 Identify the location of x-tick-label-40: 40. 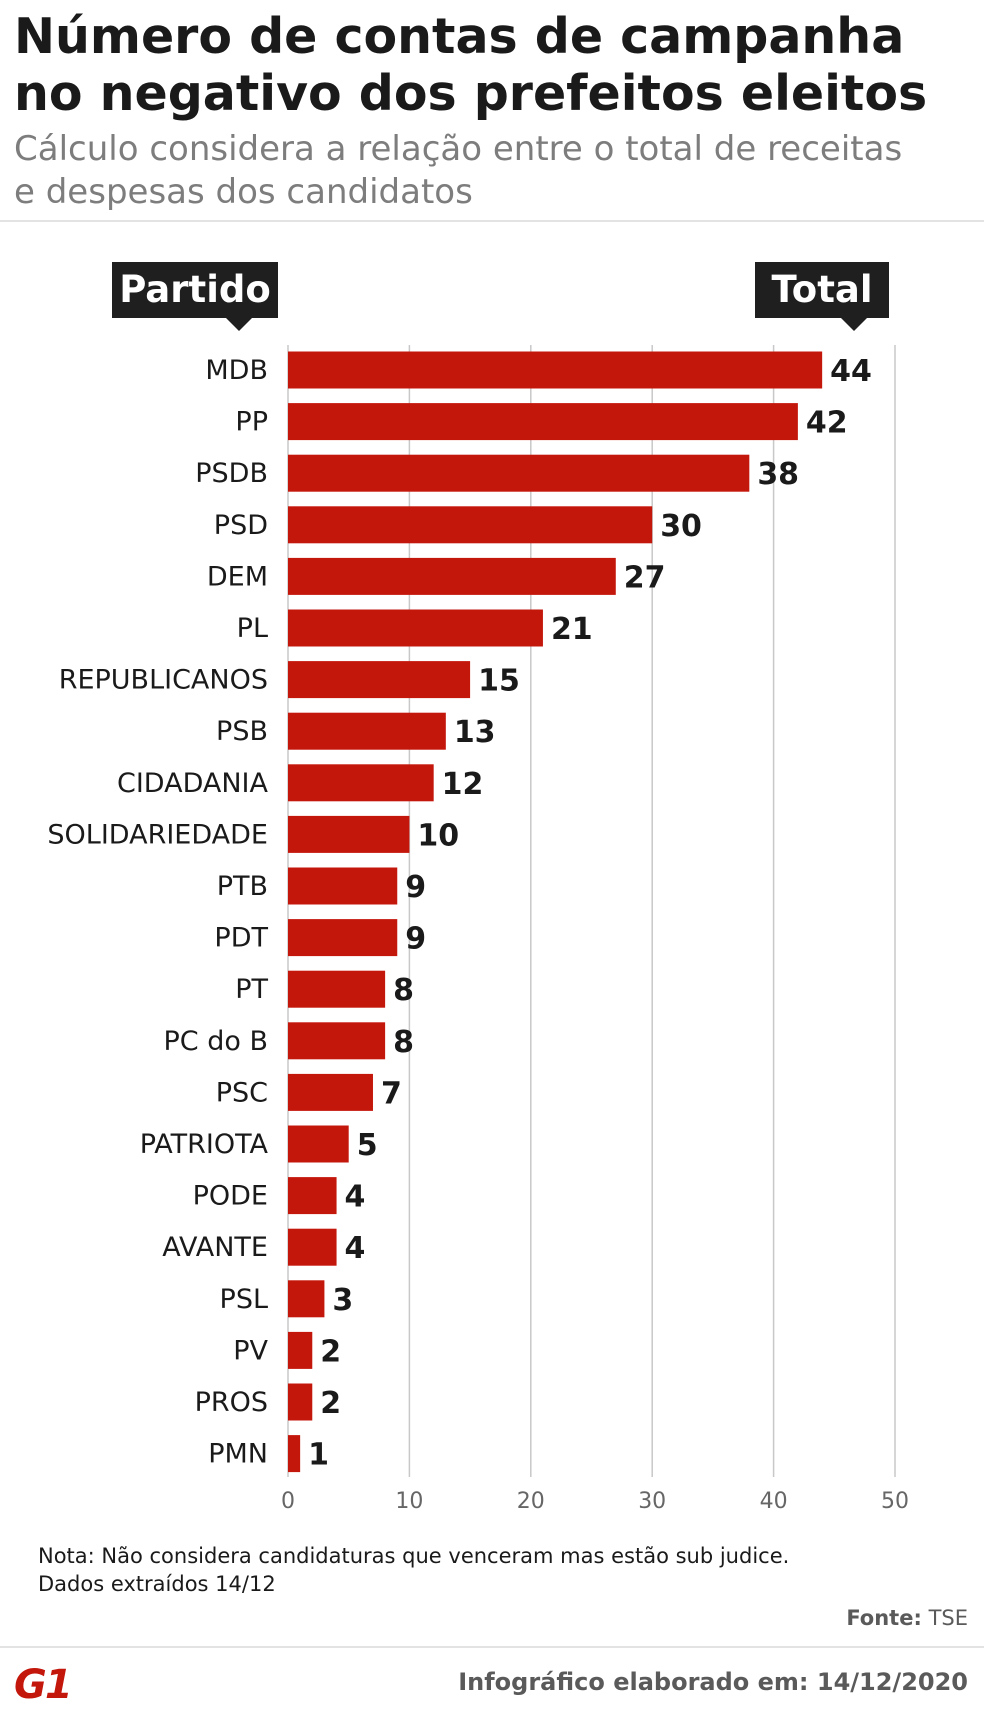
(774, 1501).